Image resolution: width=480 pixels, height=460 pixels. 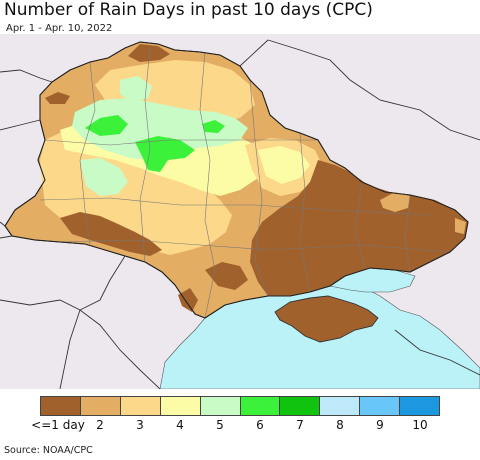 What do you see at coordinates (104, 177) in the screenshot?
I see `central-5-day-zone` at bounding box center [104, 177].